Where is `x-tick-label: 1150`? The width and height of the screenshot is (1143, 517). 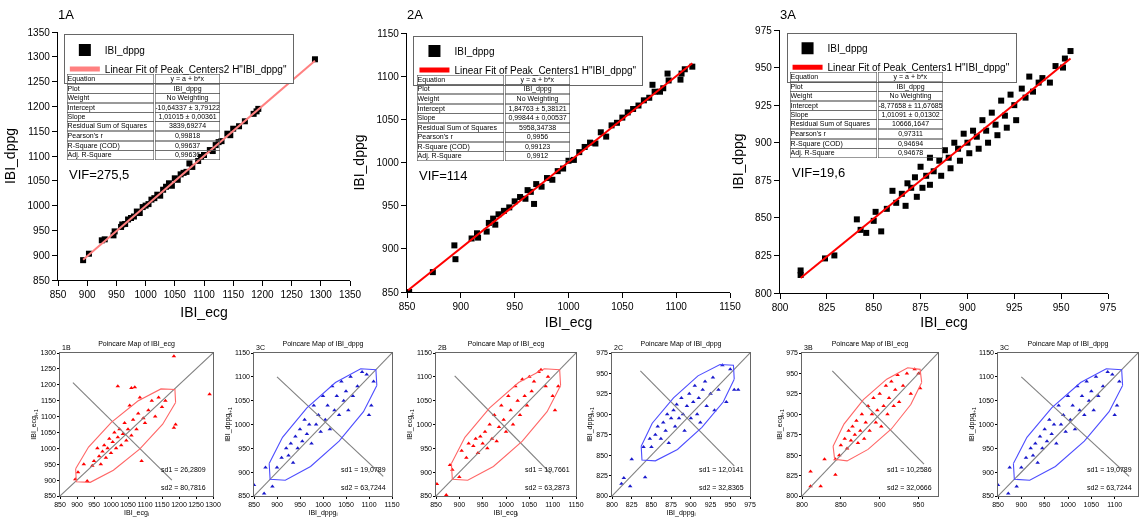
x-tick-label: 1150 is located at coordinates (730, 307).